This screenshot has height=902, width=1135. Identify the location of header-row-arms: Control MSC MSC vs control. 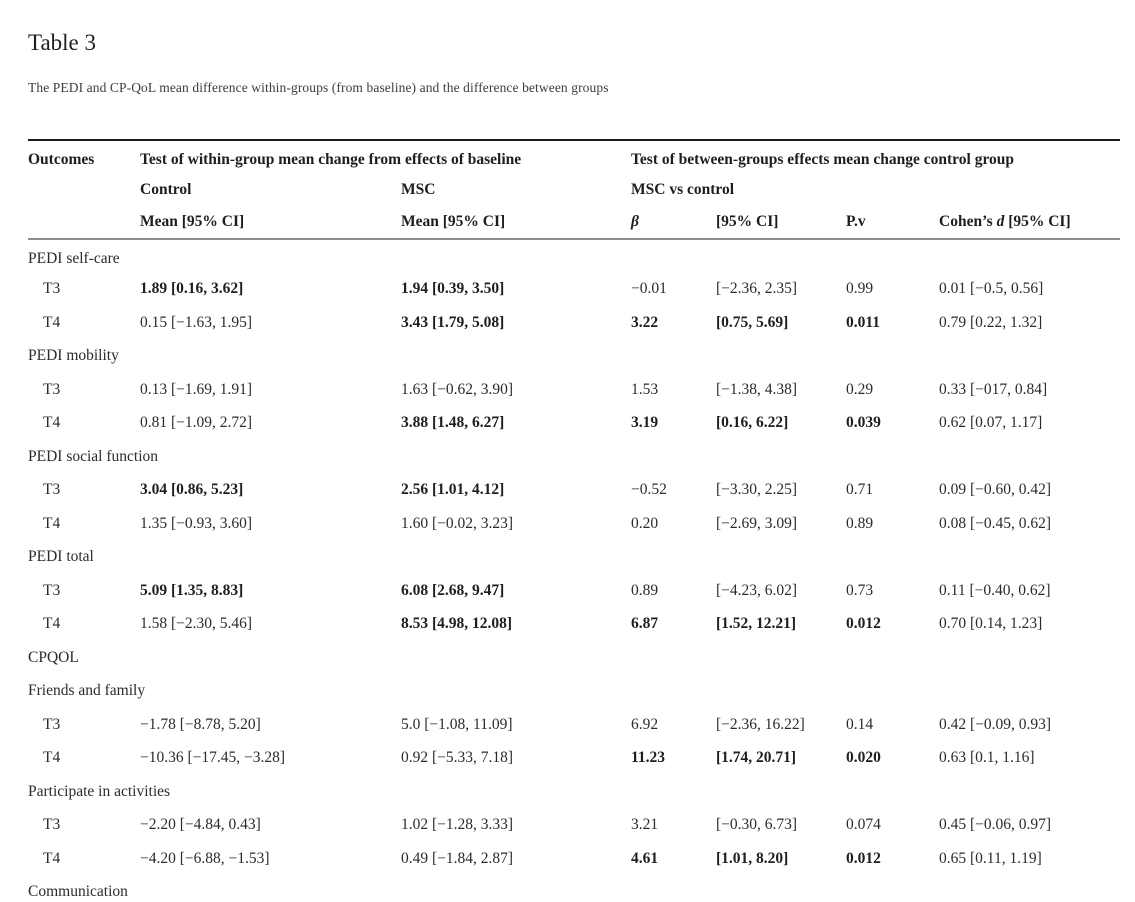
(574, 189).